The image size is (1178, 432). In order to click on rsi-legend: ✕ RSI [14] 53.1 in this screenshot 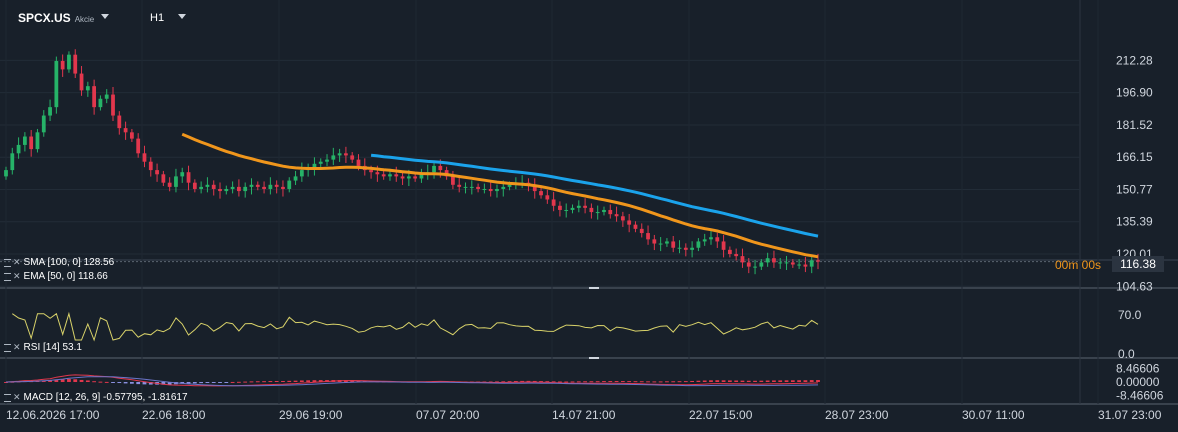, I will do `click(43, 347)`.